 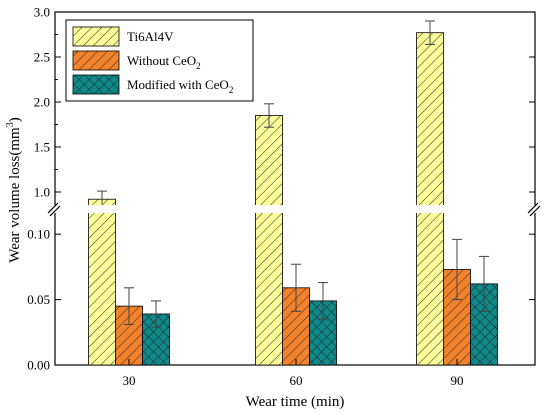 What do you see at coordinates (55, 211) in the screenshot?
I see `break-slash-left-b` at bounding box center [55, 211].